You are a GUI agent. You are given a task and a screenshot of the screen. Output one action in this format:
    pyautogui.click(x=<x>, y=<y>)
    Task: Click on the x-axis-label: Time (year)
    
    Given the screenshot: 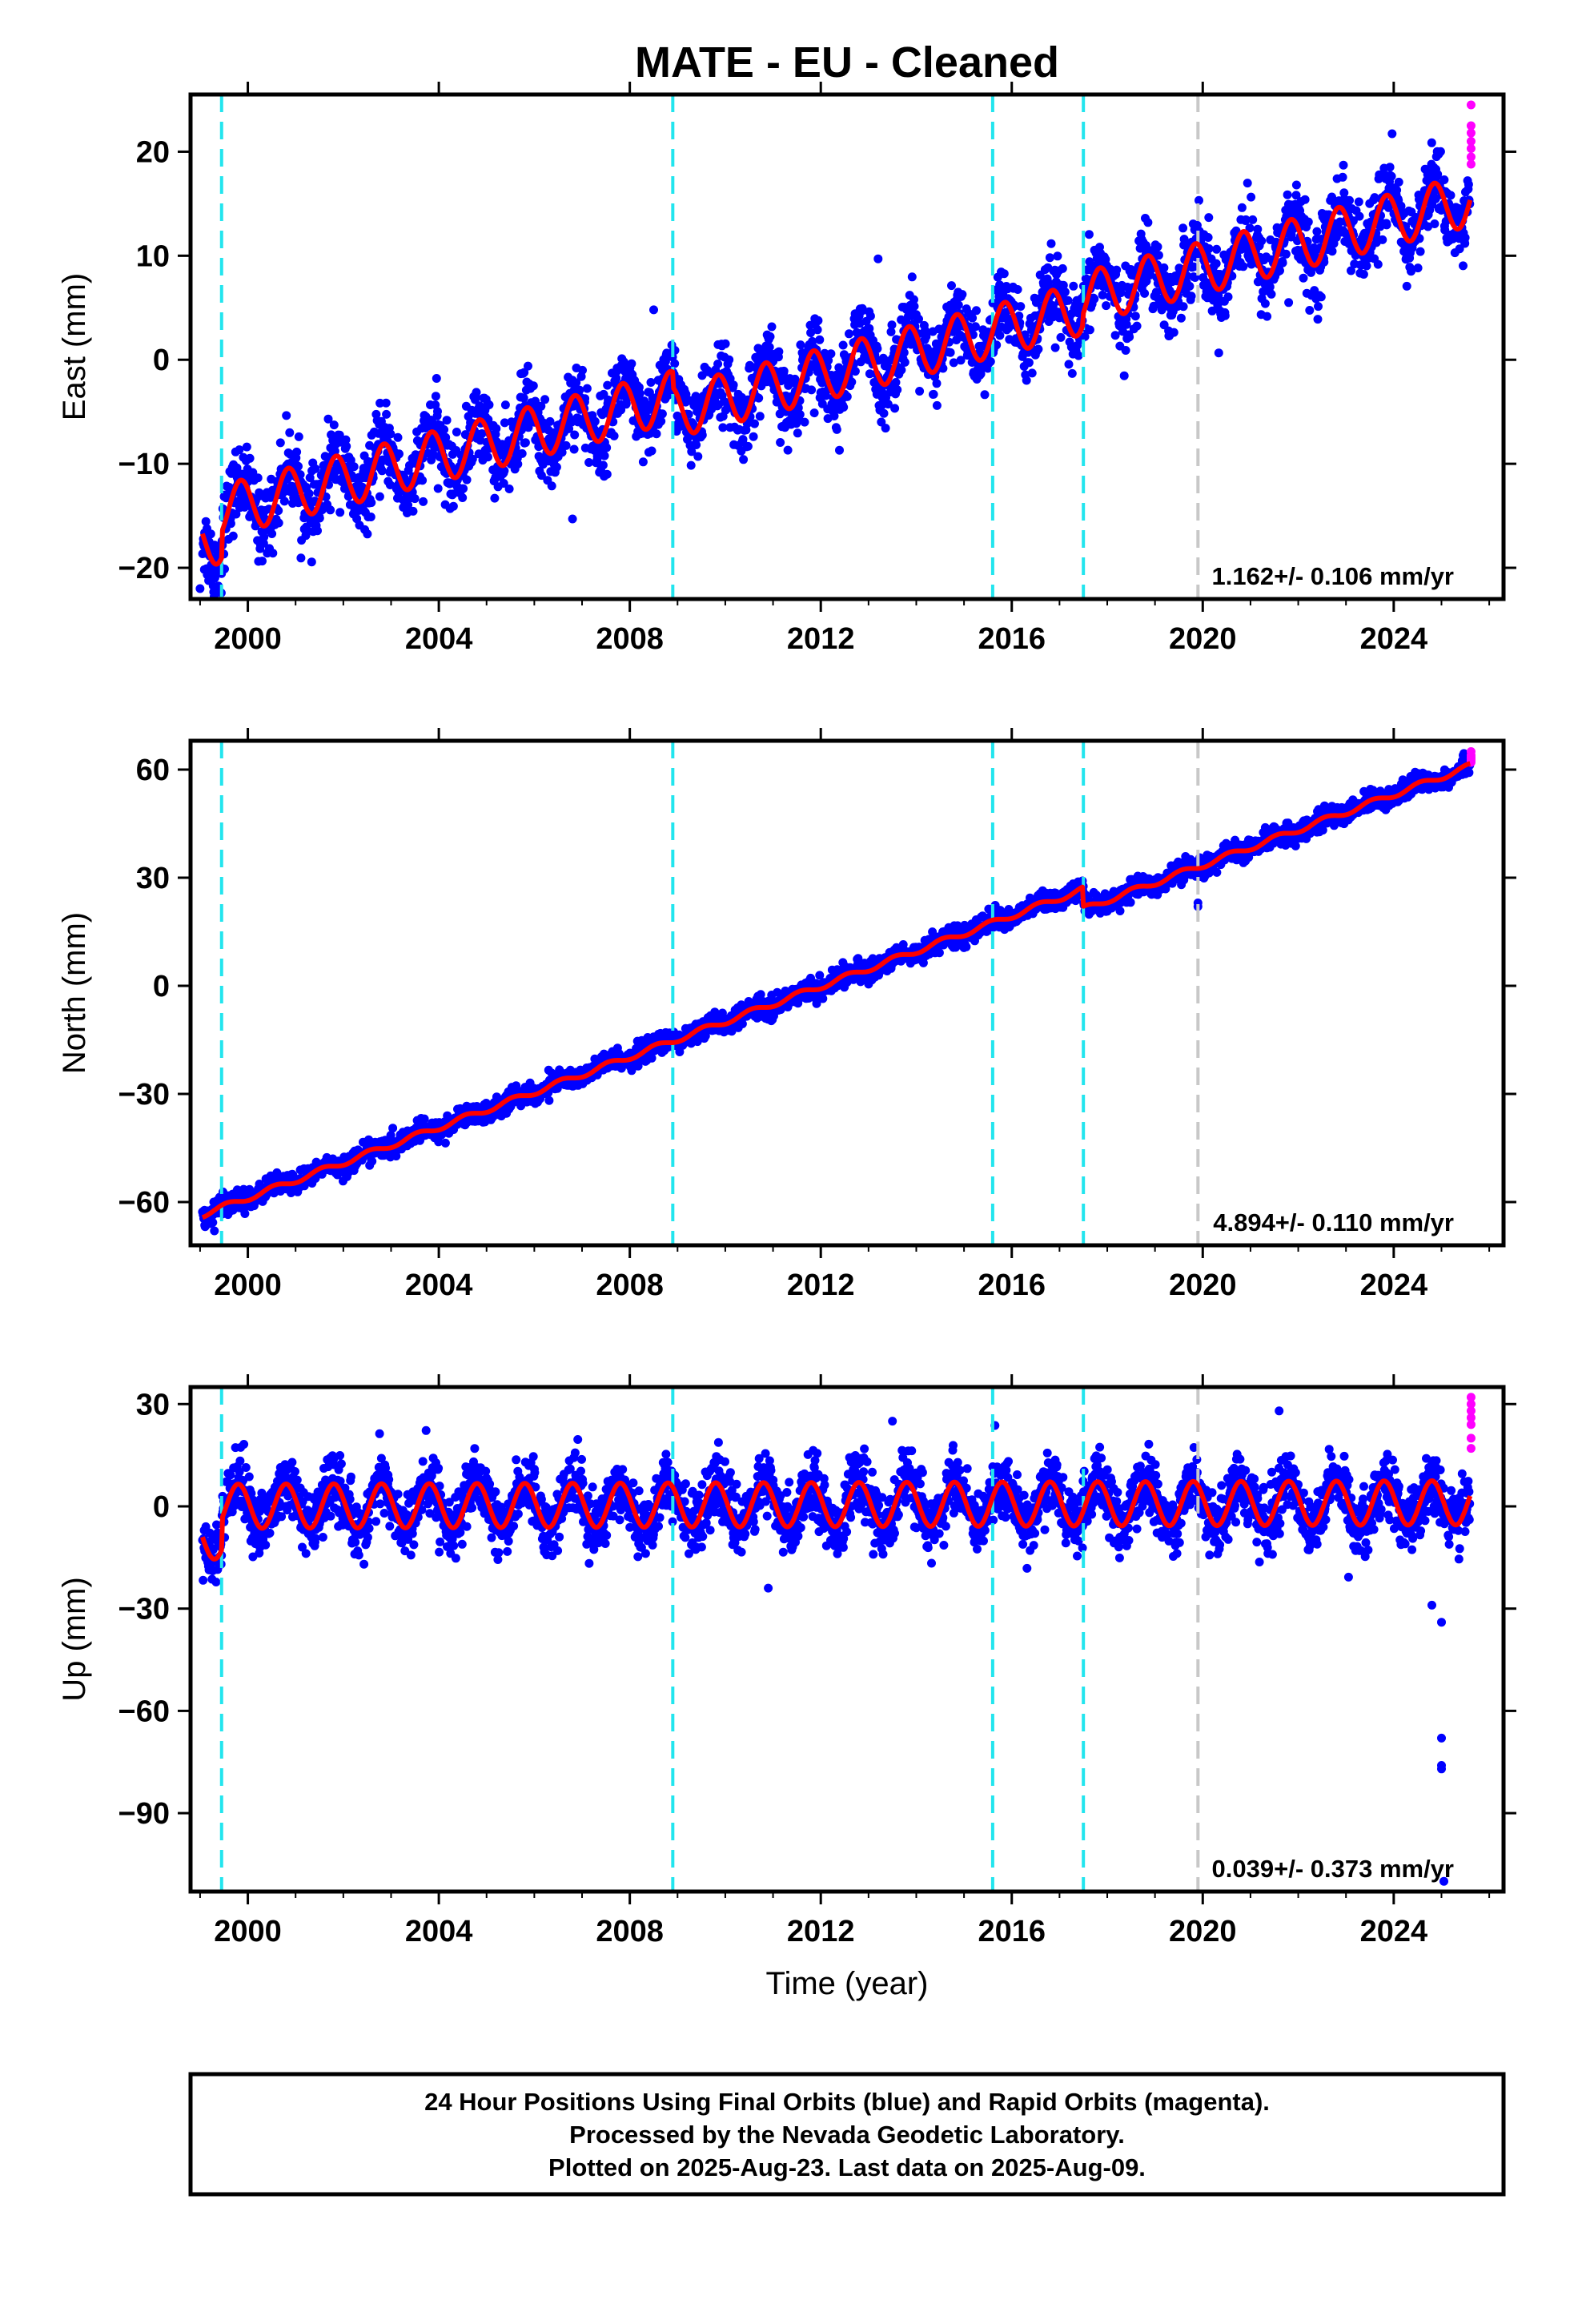 What is the action you would take?
    pyautogui.click(x=847, y=1983)
    